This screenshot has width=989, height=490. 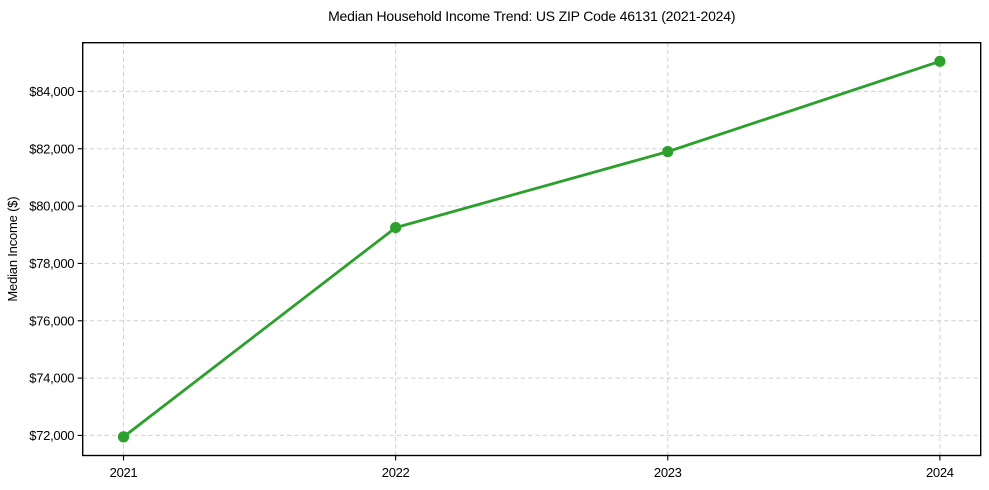 I want to click on data-point-2023, so click(x=668, y=152).